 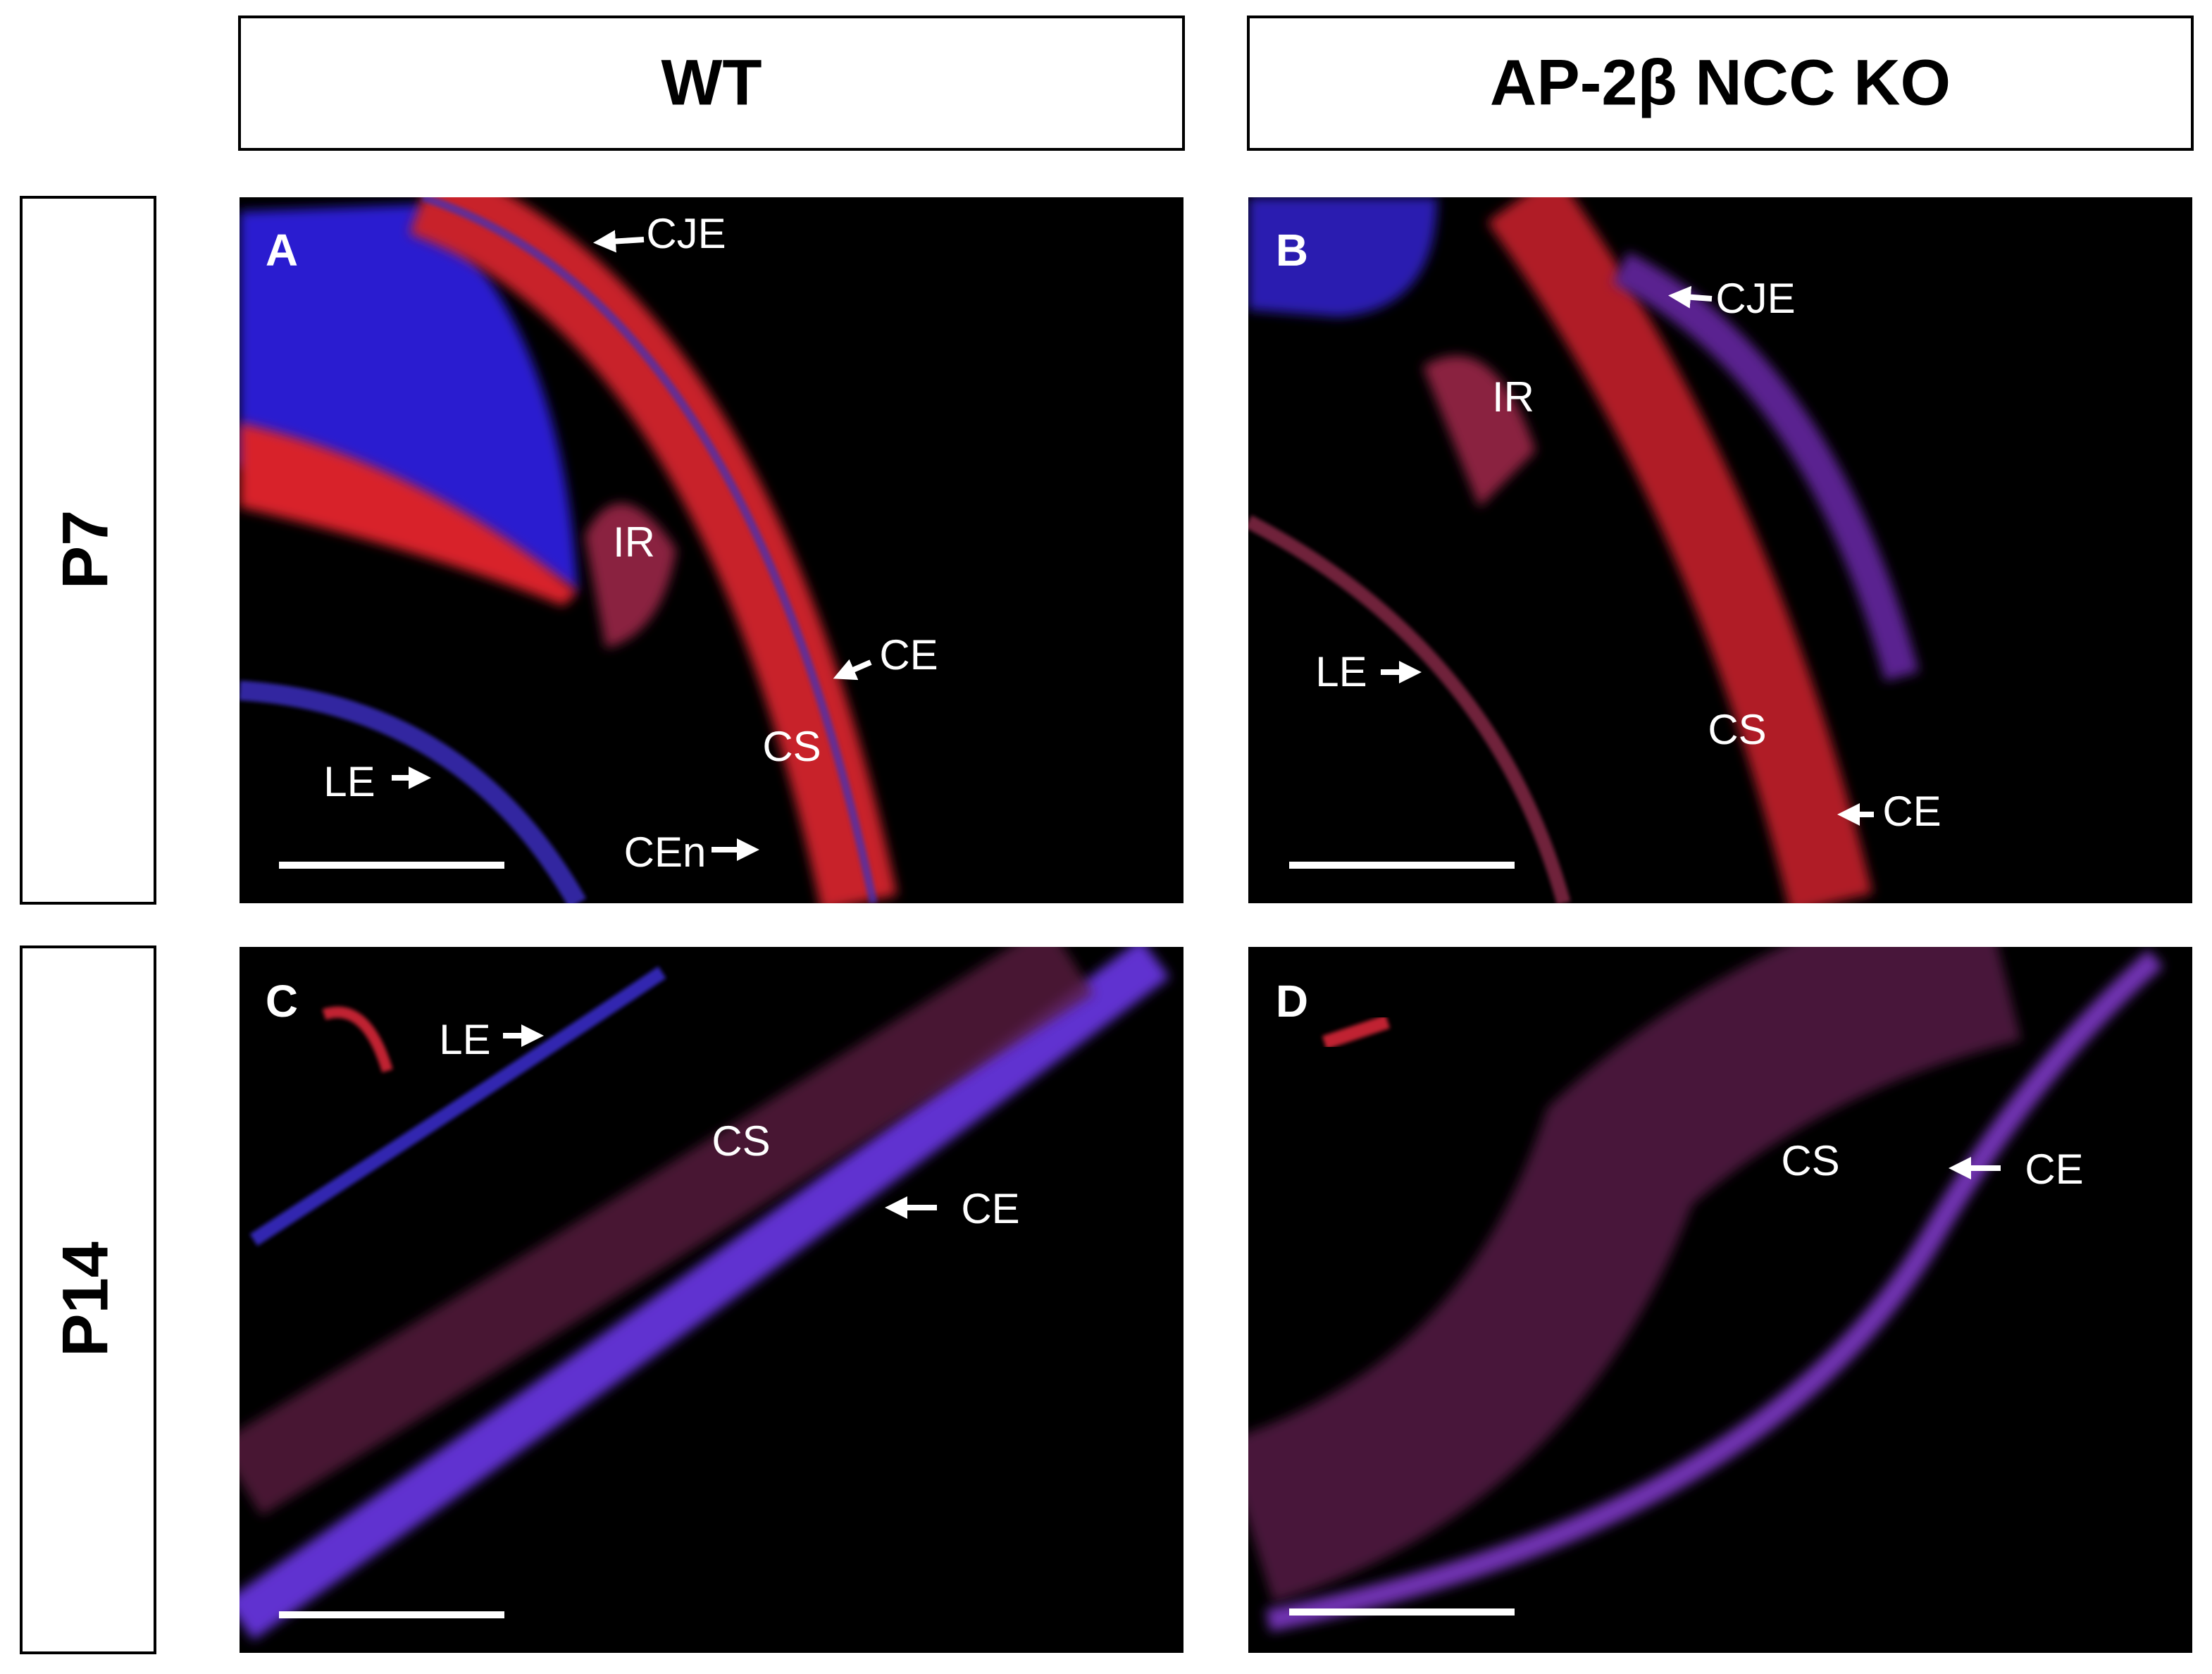 I want to click on tissue, so click(x=568, y=550).